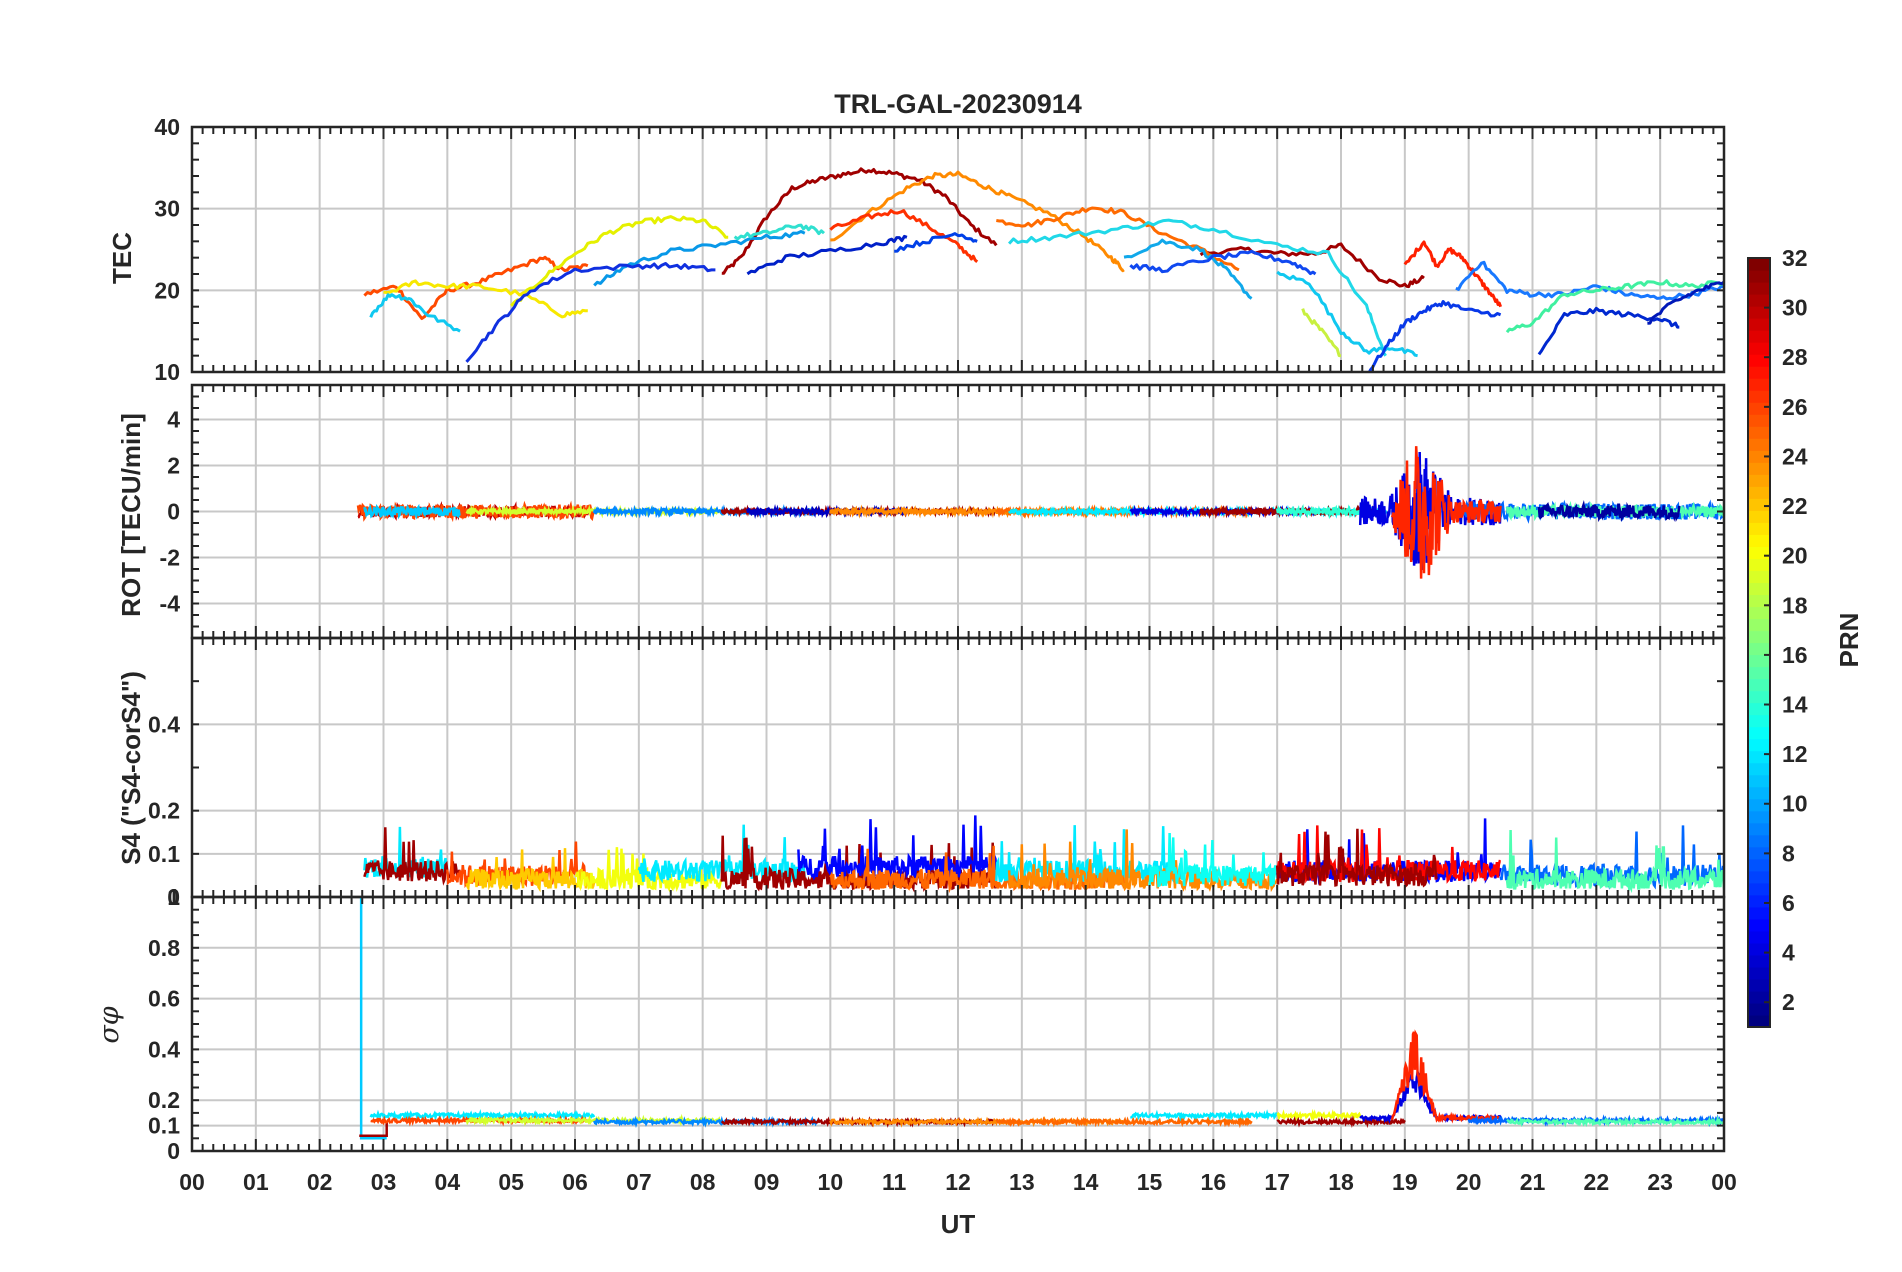  I want to click on x-tick-label: 08, so click(703, 1182).